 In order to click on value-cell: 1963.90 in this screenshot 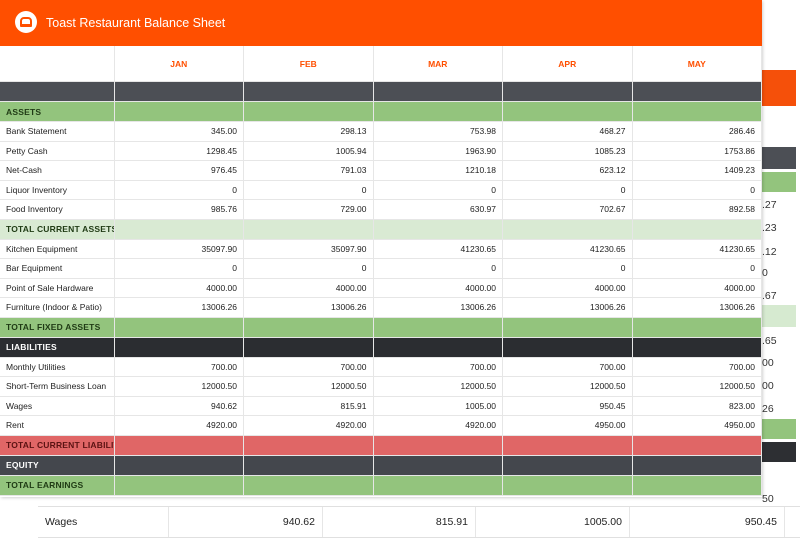, I will do `click(438, 151)`.